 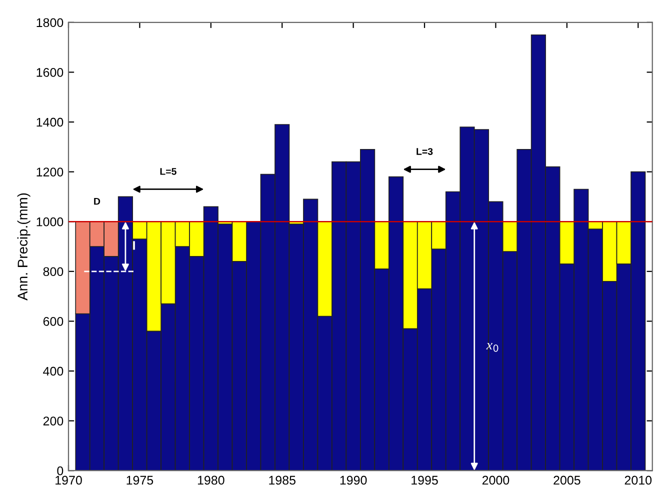 What do you see at coordinates (424, 151) in the screenshot?
I see `annotation: L=3` at bounding box center [424, 151].